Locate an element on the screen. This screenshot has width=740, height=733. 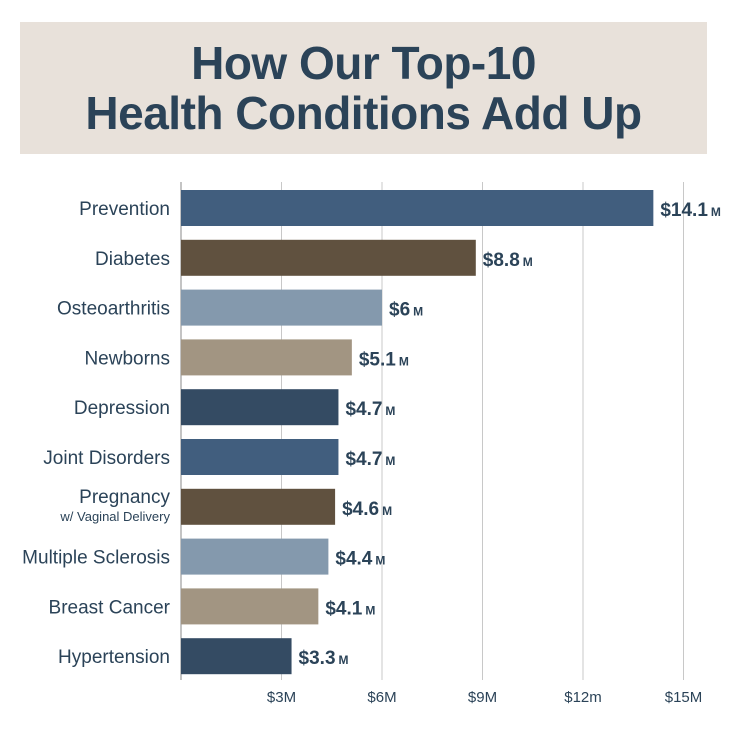
chart-title-line-2: Health Conditions Add Up is located at coordinates (363, 113).